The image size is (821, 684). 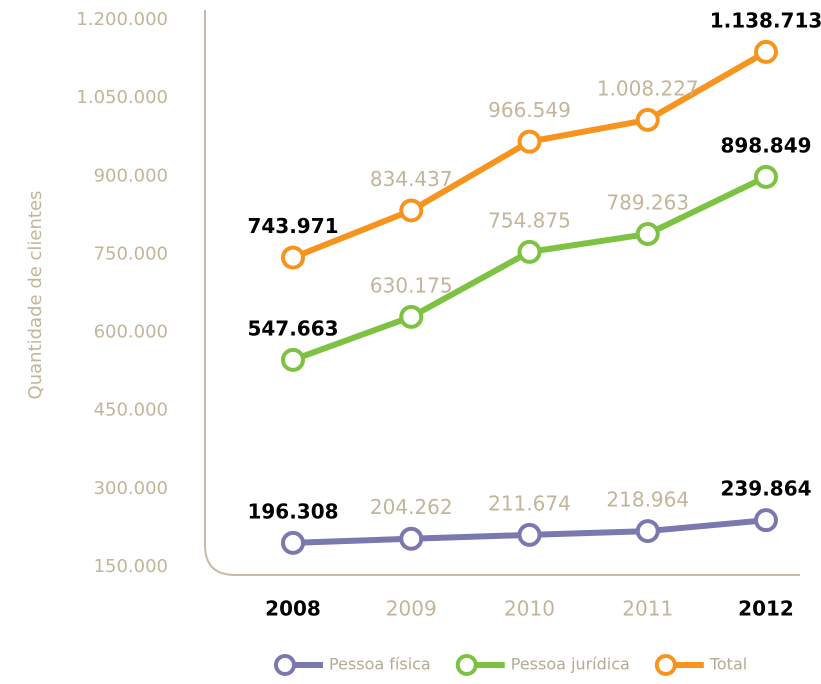 What do you see at coordinates (647, 500) in the screenshot?
I see `data-label: 218.964` at bounding box center [647, 500].